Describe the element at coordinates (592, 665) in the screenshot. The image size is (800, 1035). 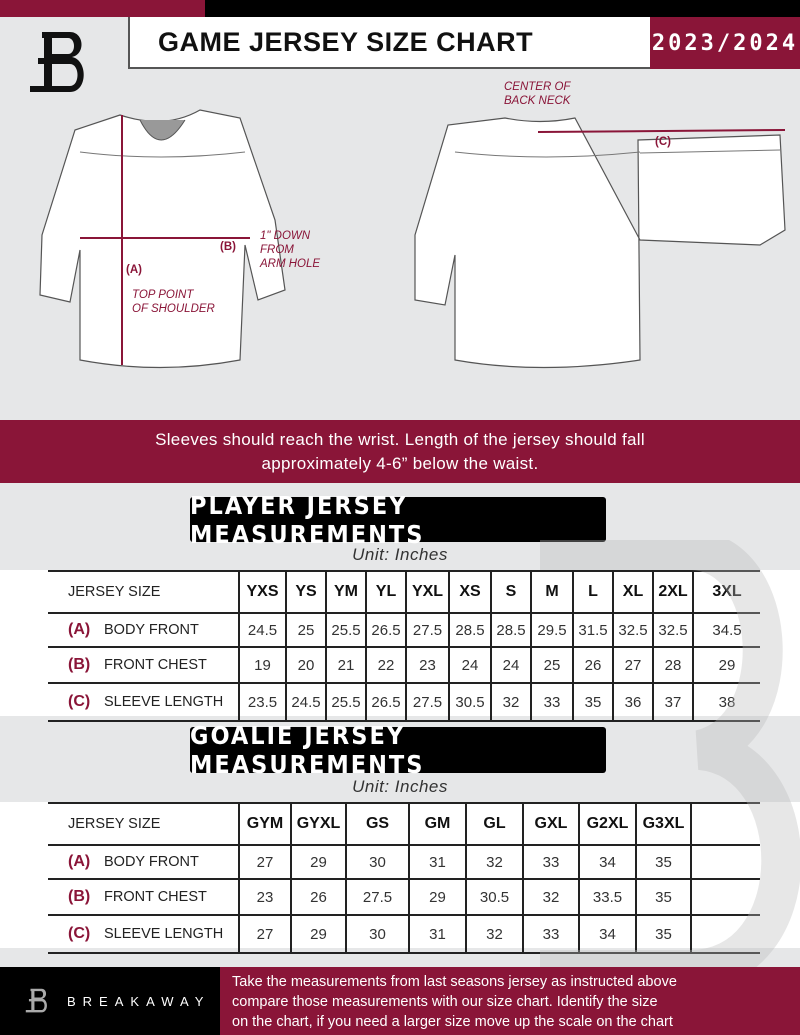
I see `measurement-value: 26` at that location.